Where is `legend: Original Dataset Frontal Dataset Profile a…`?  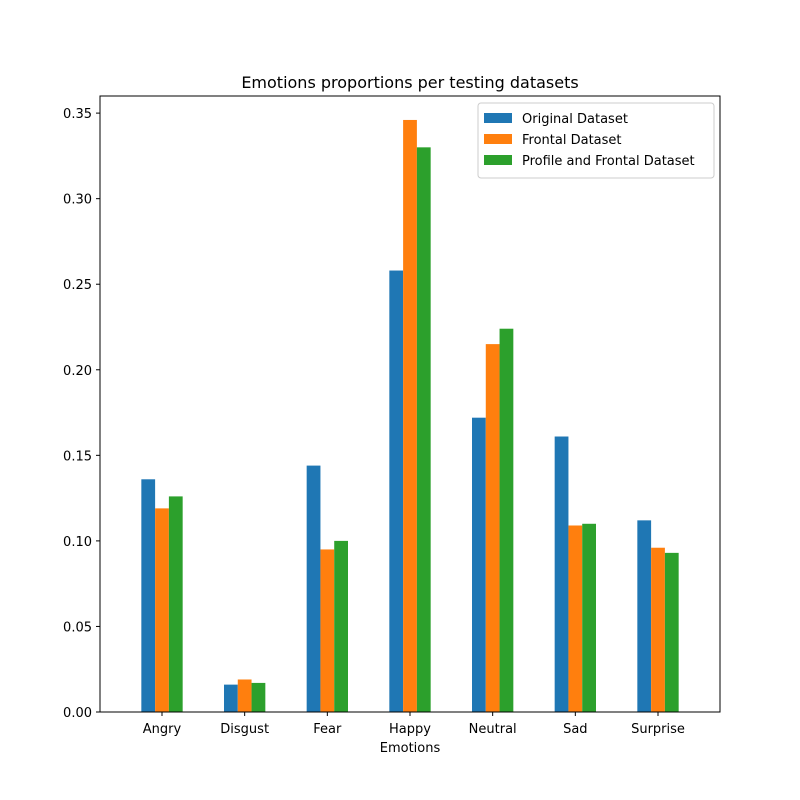 legend: Original Dataset Frontal Dataset Profile a… is located at coordinates (596, 140).